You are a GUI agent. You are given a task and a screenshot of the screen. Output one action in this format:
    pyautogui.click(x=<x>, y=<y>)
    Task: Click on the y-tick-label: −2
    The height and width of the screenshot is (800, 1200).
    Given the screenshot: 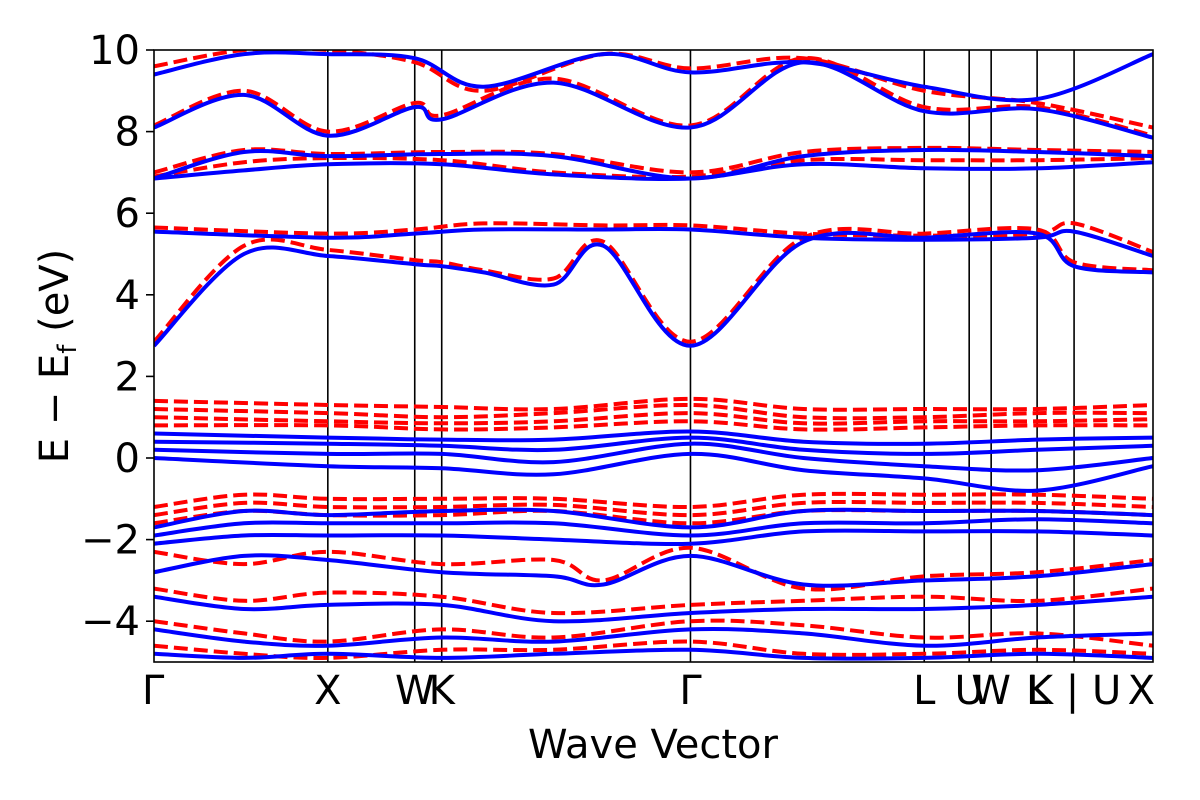 What is the action you would take?
    pyautogui.click(x=110, y=541)
    